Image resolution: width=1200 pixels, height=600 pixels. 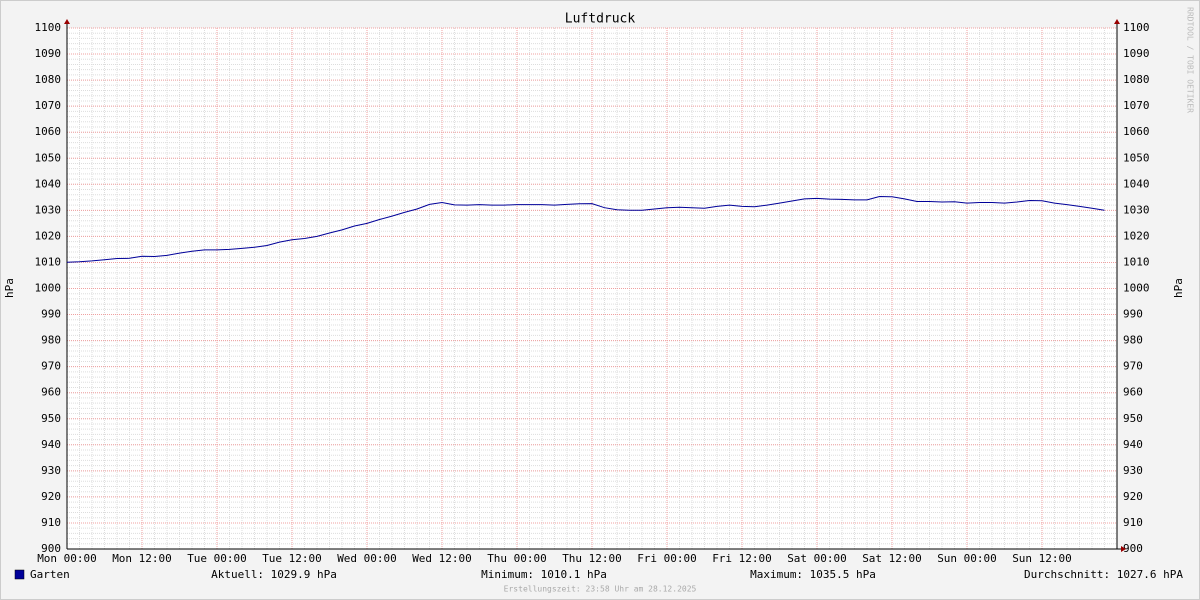 I want to click on y-tick-label: 970, so click(x=51, y=366).